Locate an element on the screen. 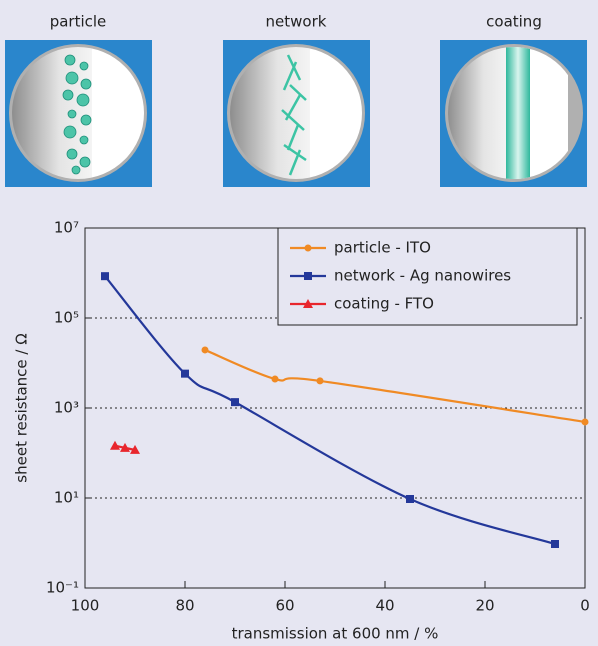 The height and width of the screenshot is (646, 598). x-tick-label: 100 is located at coordinates (85, 606).